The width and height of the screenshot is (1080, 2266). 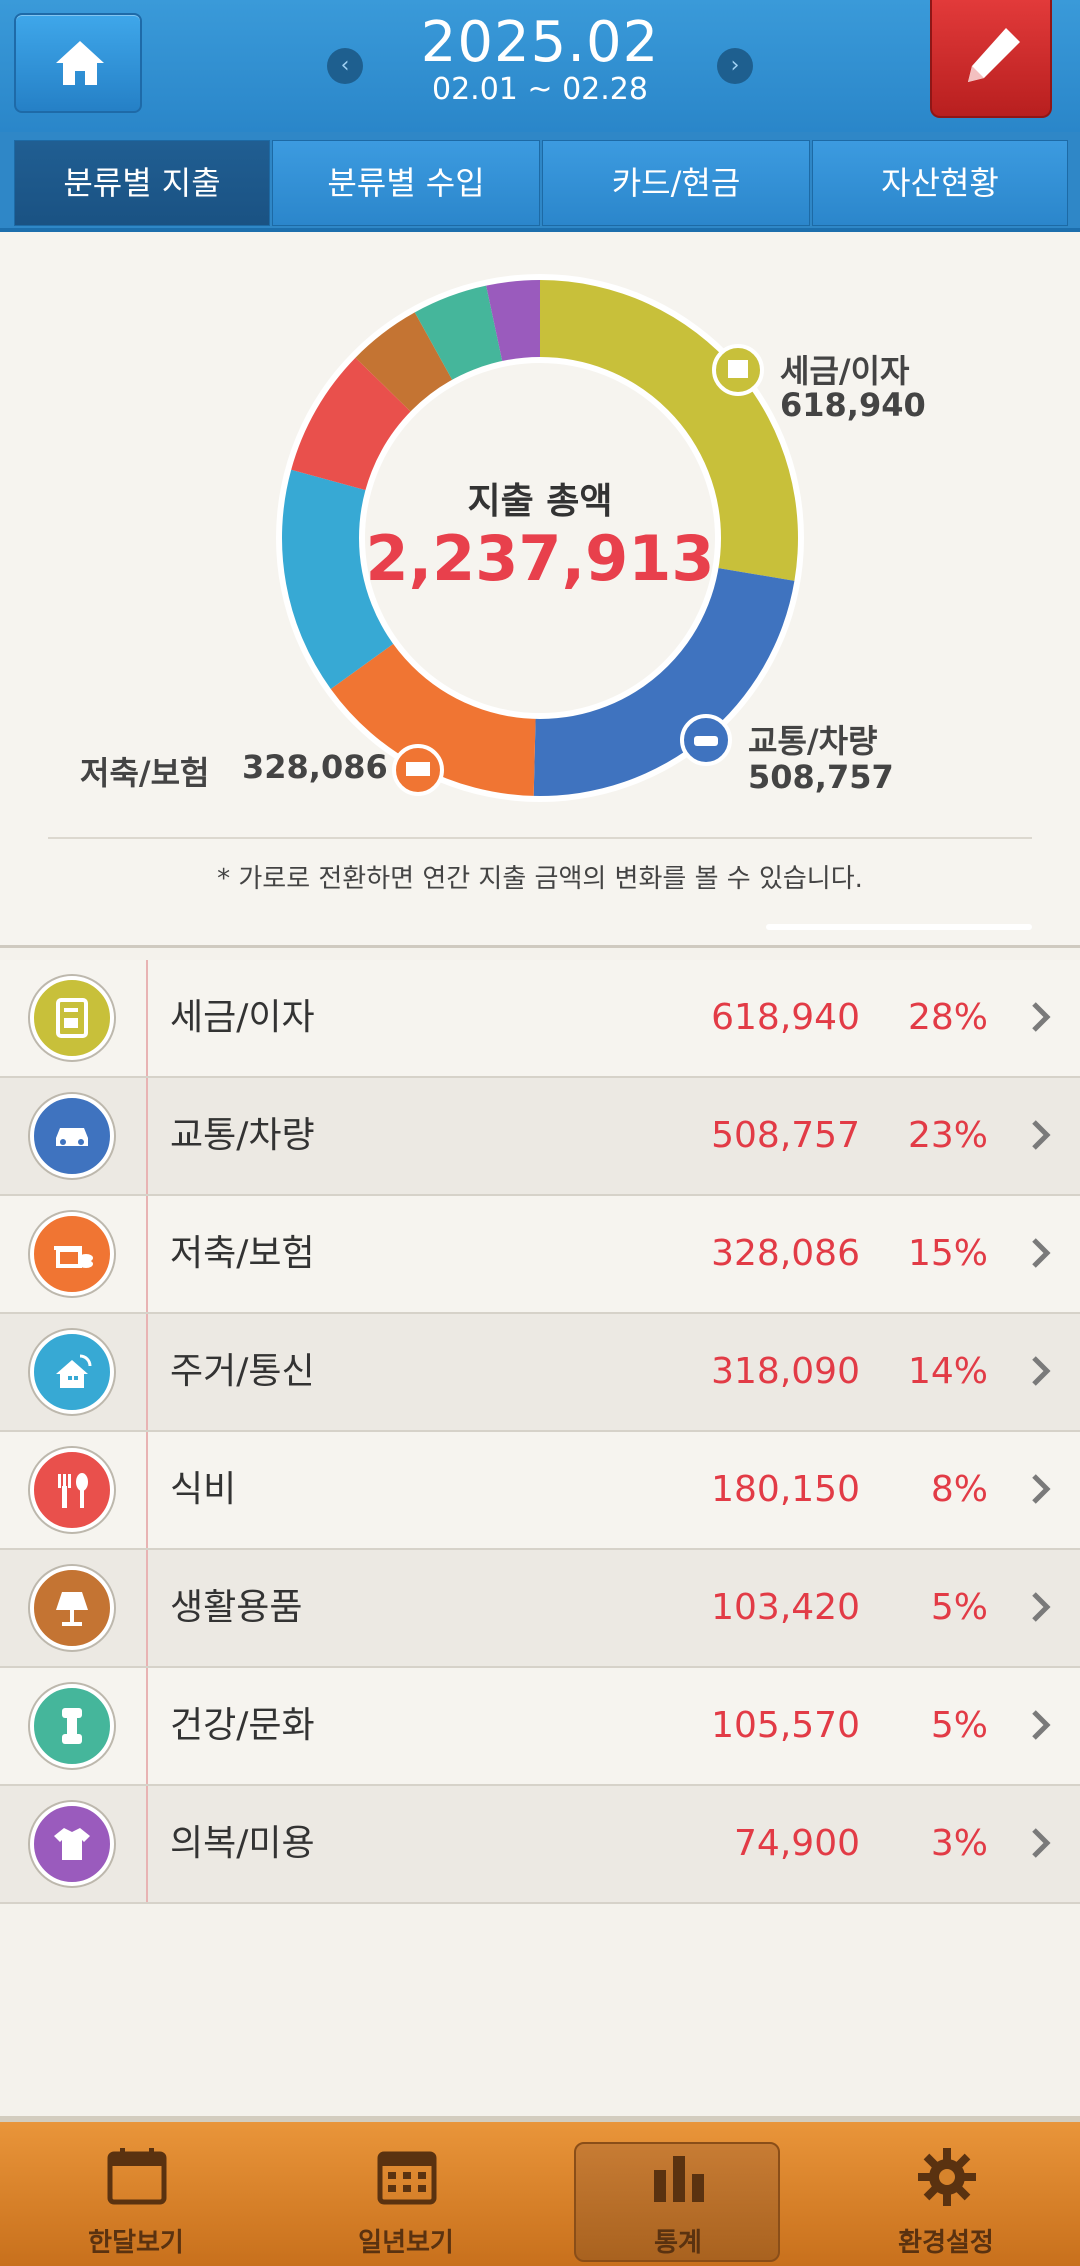 What do you see at coordinates (540, 2191) in the screenshot?
I see `bottom-nav: 한달보기 일년보기 통계 환경설정` at bounding box center [540, 2191].